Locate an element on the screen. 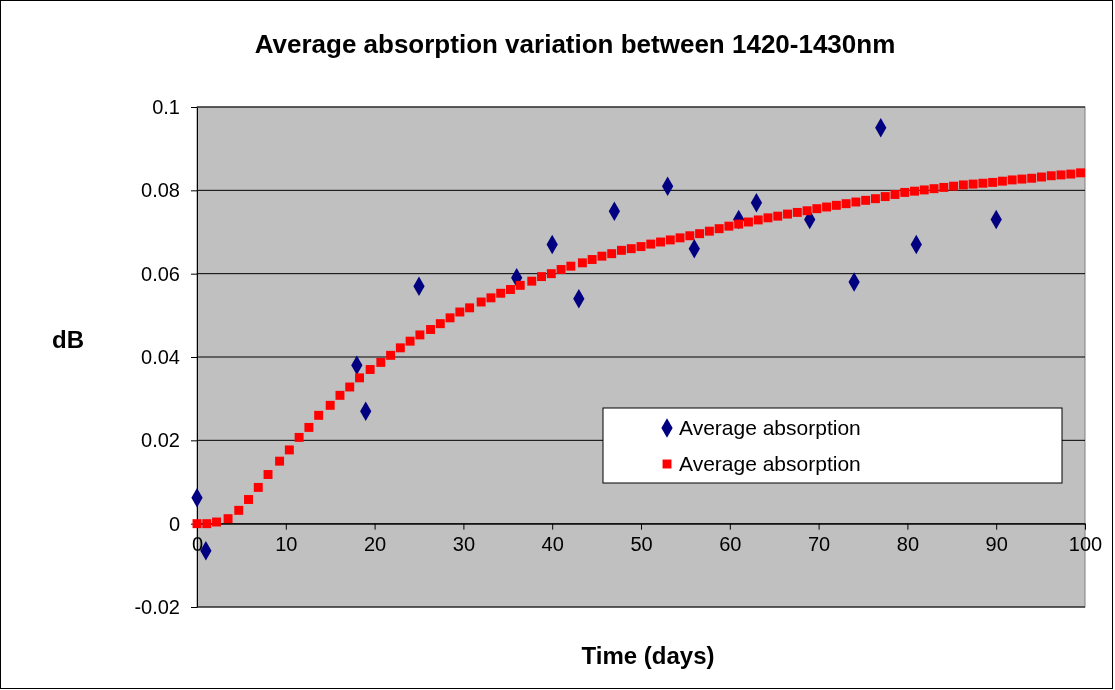 The width and height of the screenshot is (1115, 690). y-tick-label: 0.06 is located at coordinates (160, 273).